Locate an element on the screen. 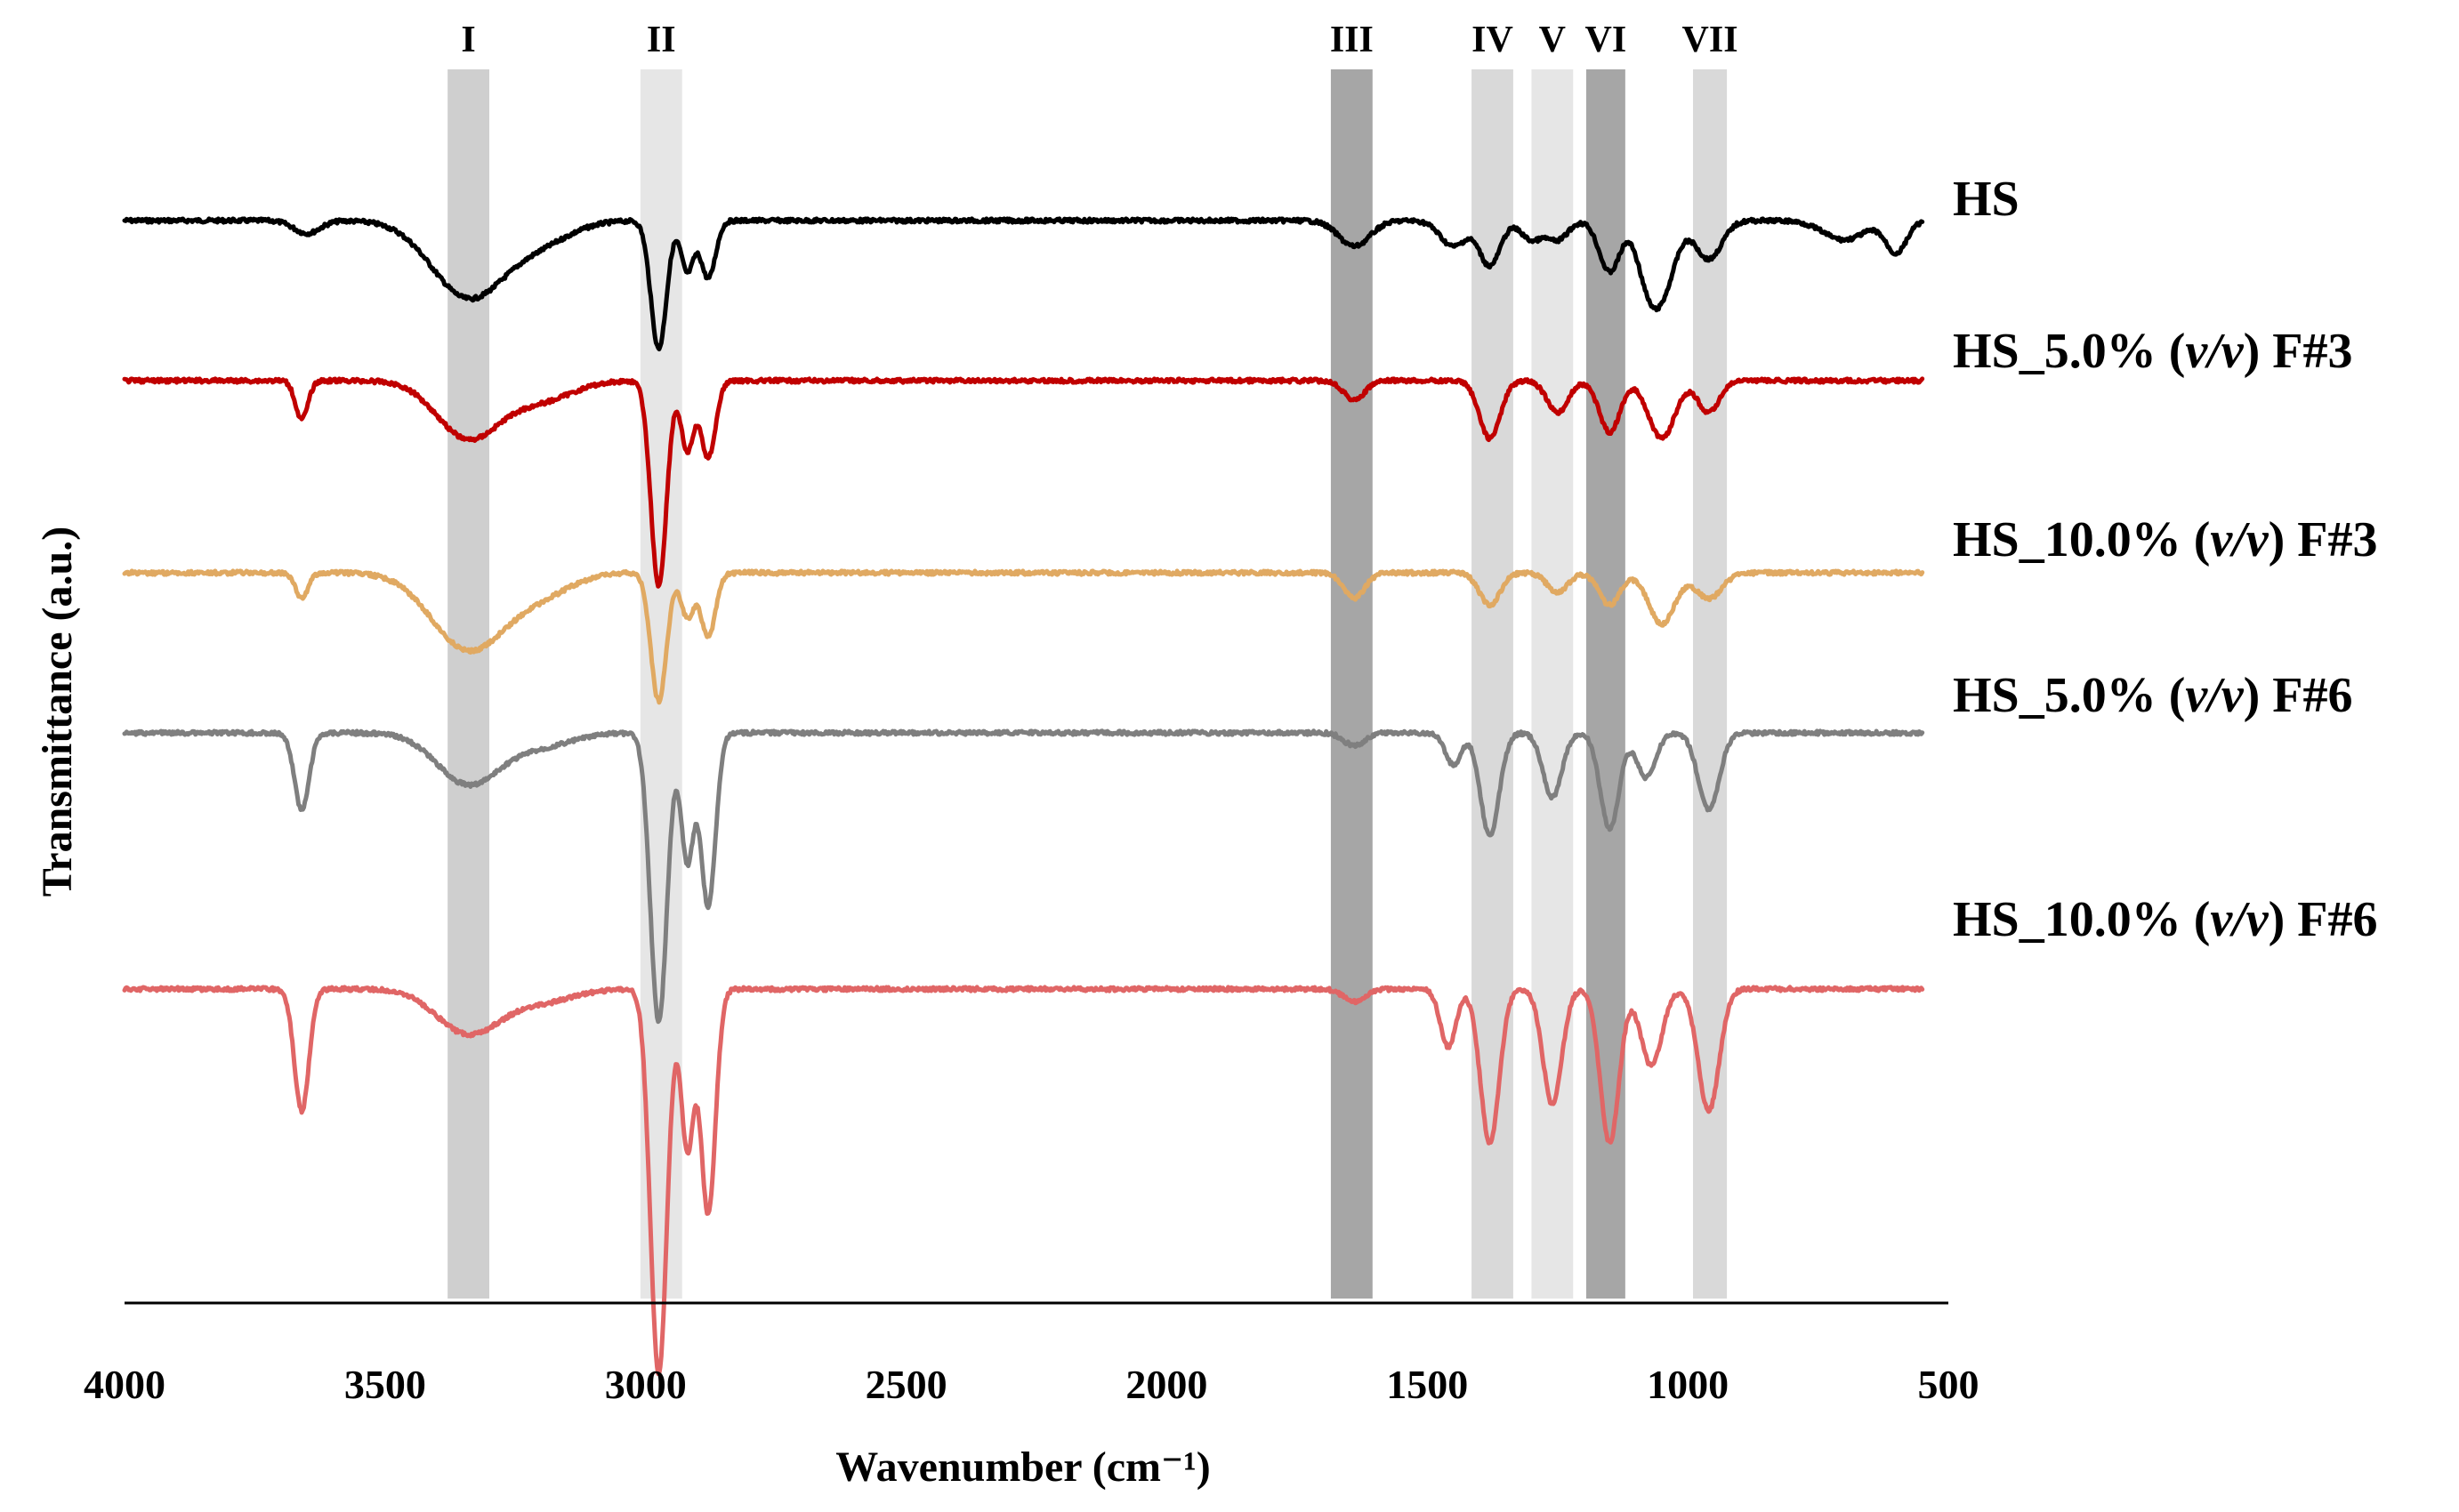  band-label-iii: III is located at coordinates (1352, 40).